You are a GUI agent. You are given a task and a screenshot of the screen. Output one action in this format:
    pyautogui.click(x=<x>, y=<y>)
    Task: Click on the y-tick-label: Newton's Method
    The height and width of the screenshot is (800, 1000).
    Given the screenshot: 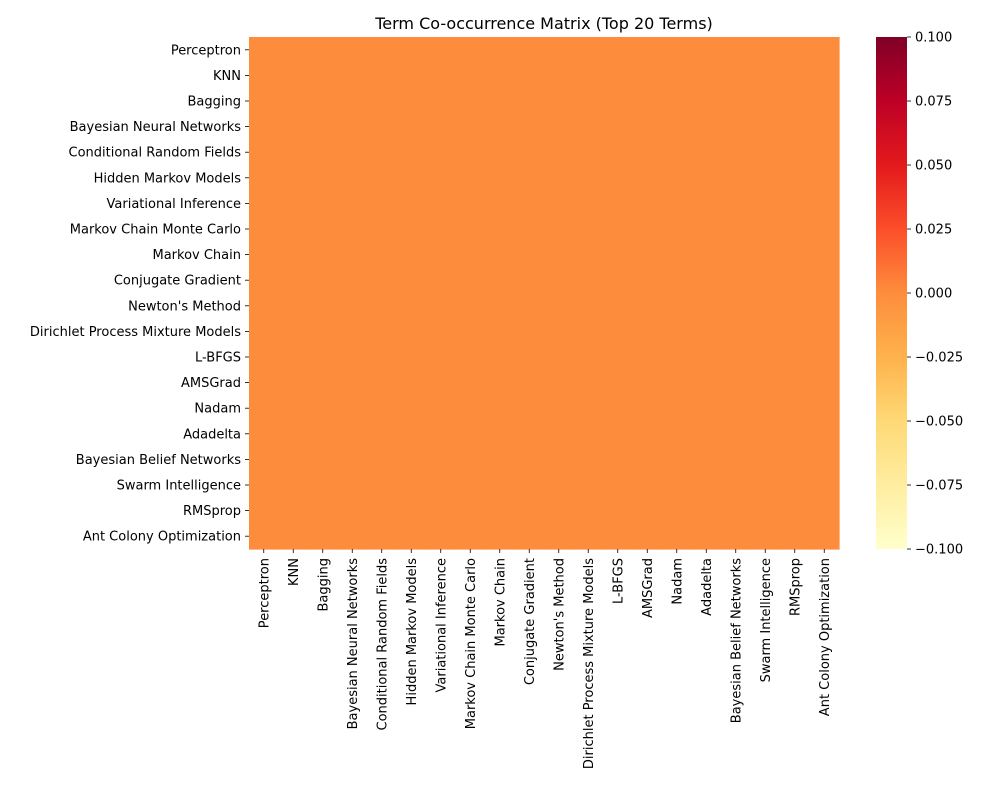 What is the action you would take?
    pyautogui.click(x=184, y=306)
    